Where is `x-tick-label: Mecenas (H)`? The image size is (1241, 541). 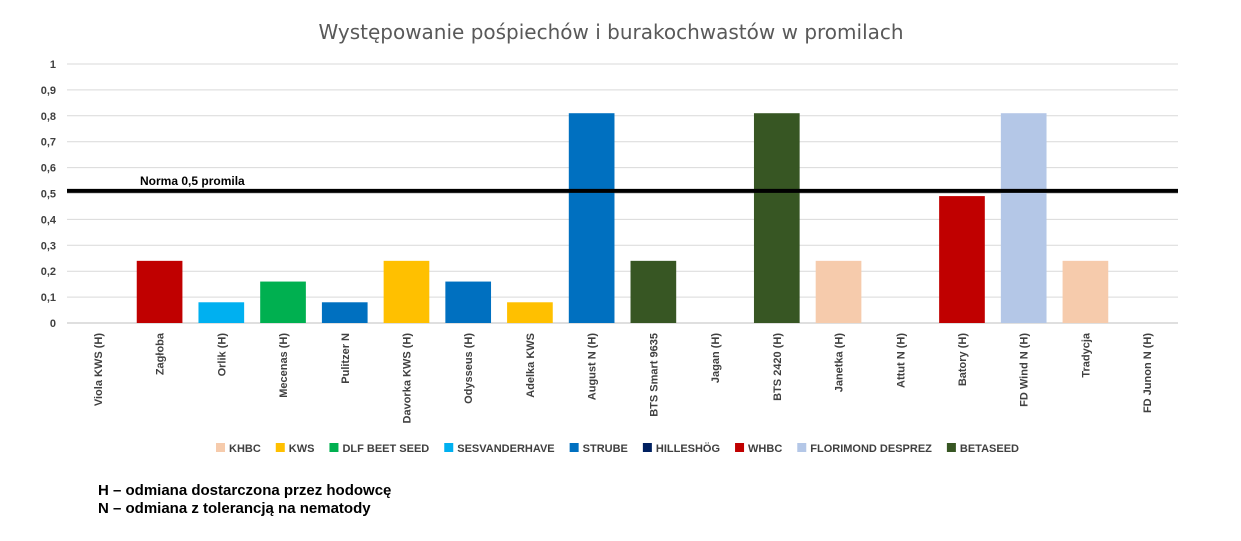 x-tick-label: Mecenas (H) is located at coordinates (284, 365).